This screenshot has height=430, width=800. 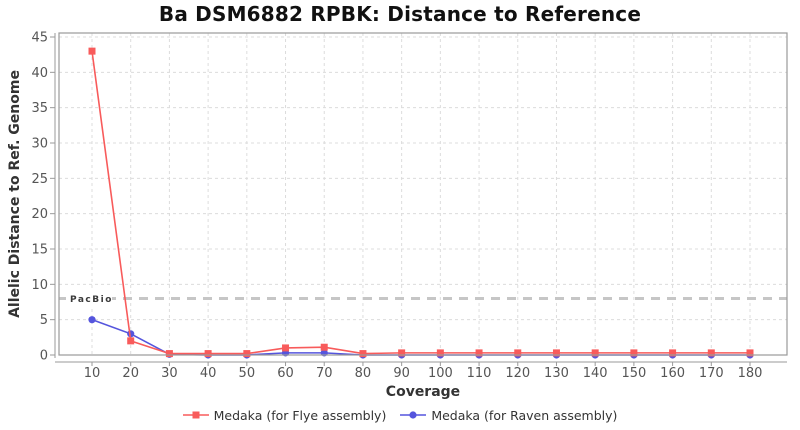 What do you see at coordinates (130, 373) in the screenshot?
I see `x-tick-label: 20` at bounding box center [130, 373].